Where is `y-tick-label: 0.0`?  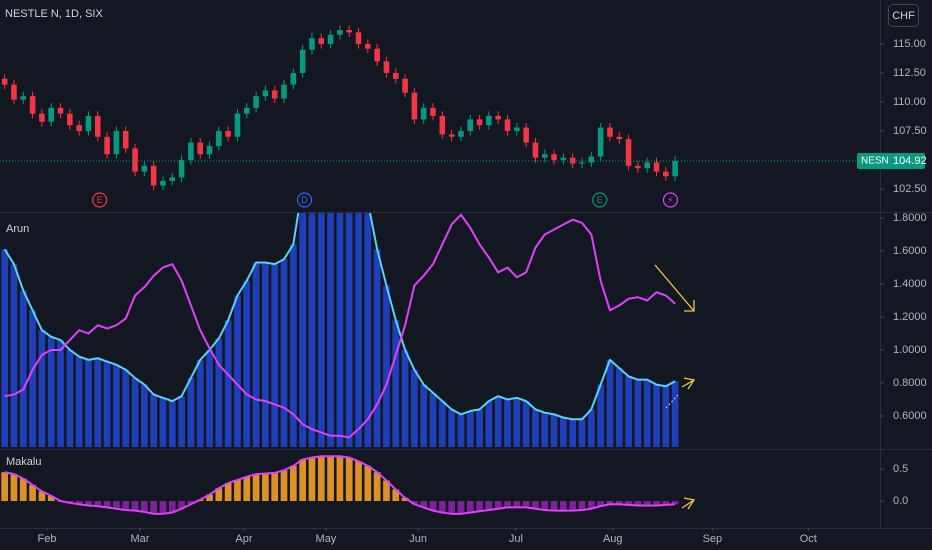 y-tick-label: 0.0 is located at coordinates (900, 501).